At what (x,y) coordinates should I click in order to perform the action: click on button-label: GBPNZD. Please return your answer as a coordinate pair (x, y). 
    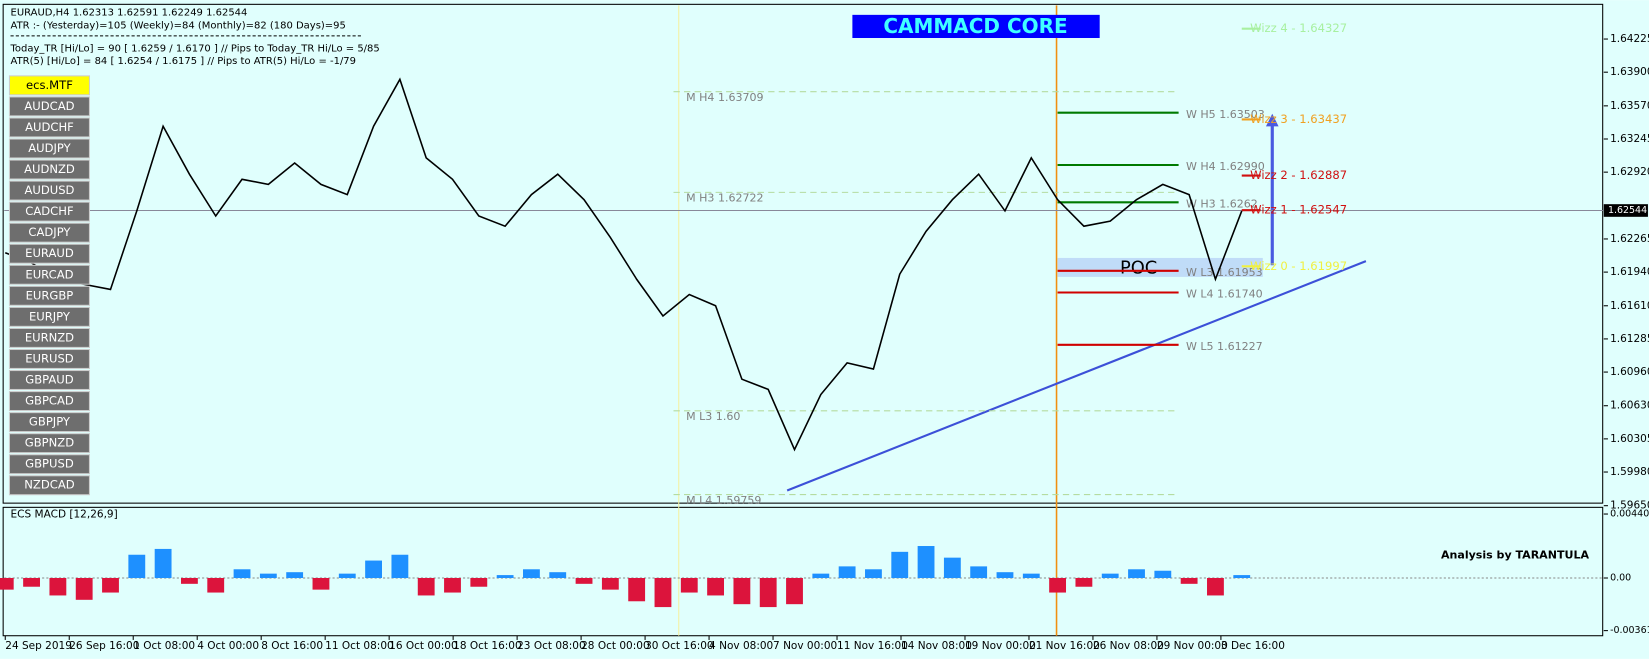
    Looking at the image, I should click on (49, 443).